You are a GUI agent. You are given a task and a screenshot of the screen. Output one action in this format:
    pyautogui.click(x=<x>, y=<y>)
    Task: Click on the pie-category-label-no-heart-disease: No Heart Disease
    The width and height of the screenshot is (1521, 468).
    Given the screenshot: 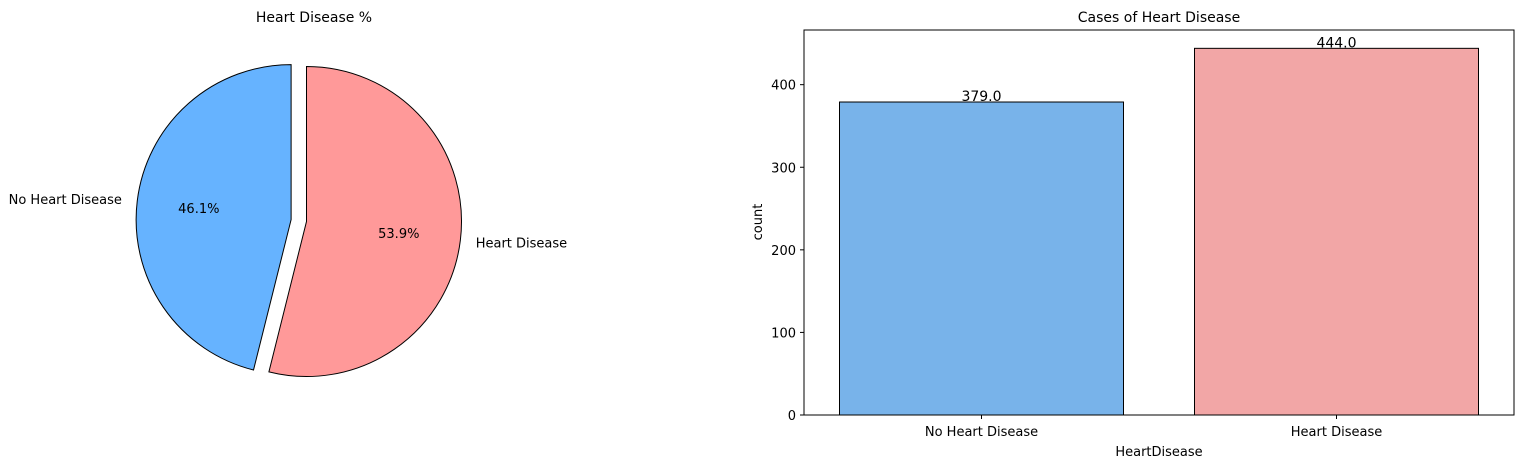 What is the action you would take?
    pyautogui.click(x=65, y=200)
    